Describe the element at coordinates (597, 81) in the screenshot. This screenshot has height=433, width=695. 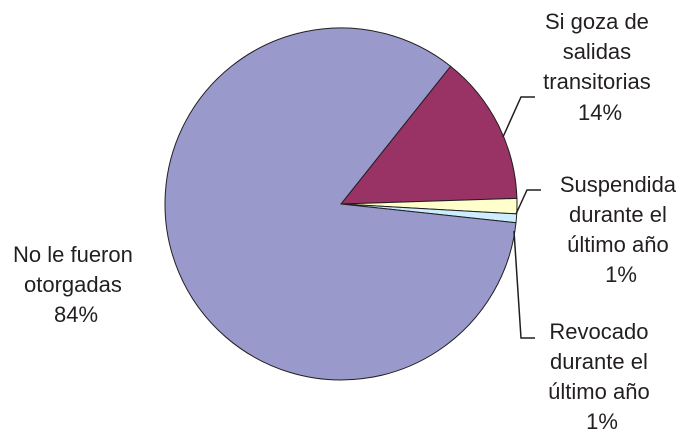
I see `slice-label-salidas-line3: transitorias` at that location.